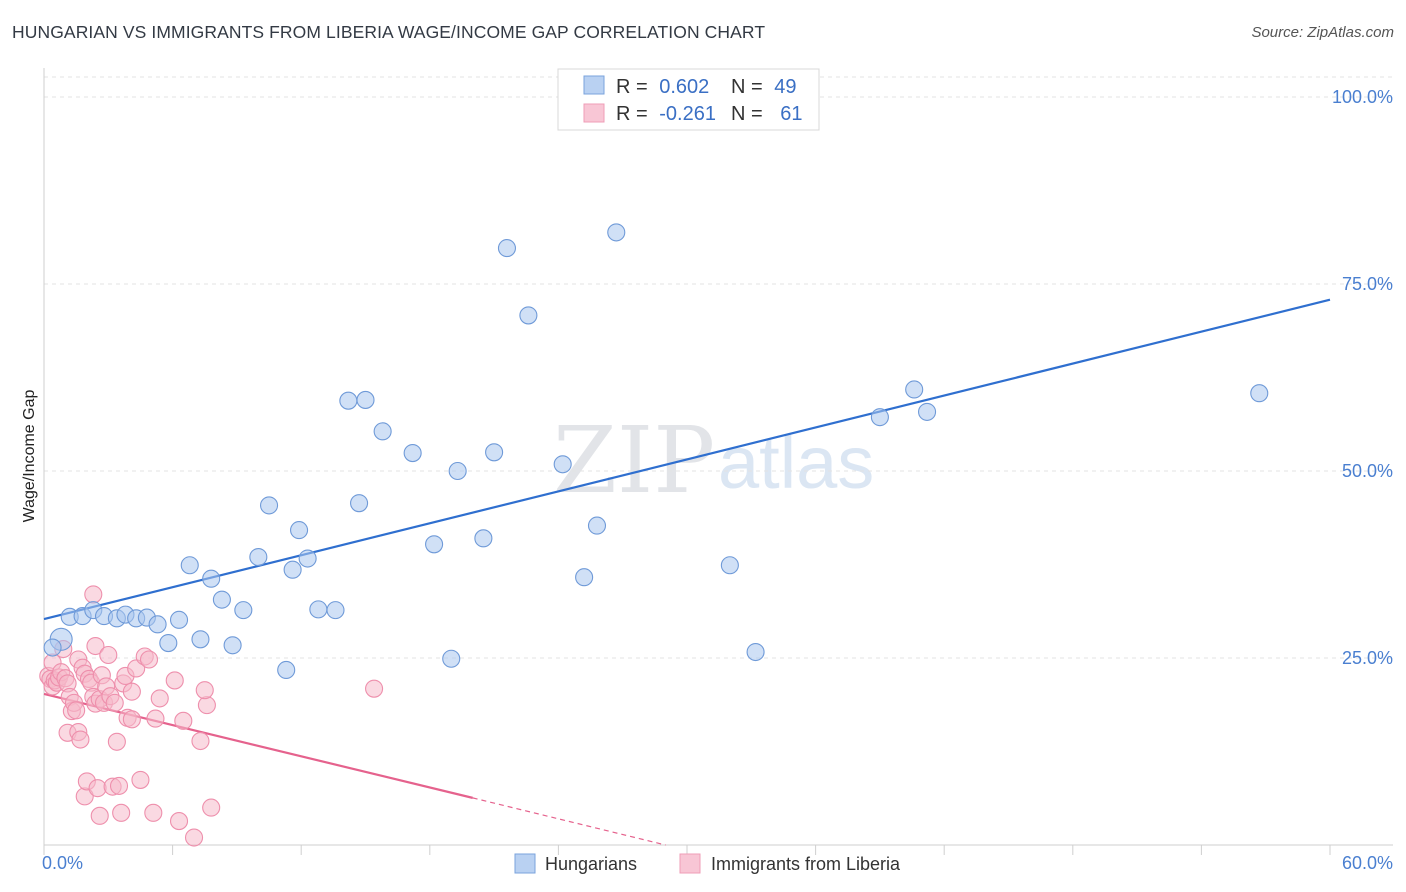  Describe the element at coordinates (806, 864) in the screenshot. I see `series-legend-liberia: Immigrants from Liberia` at that location.